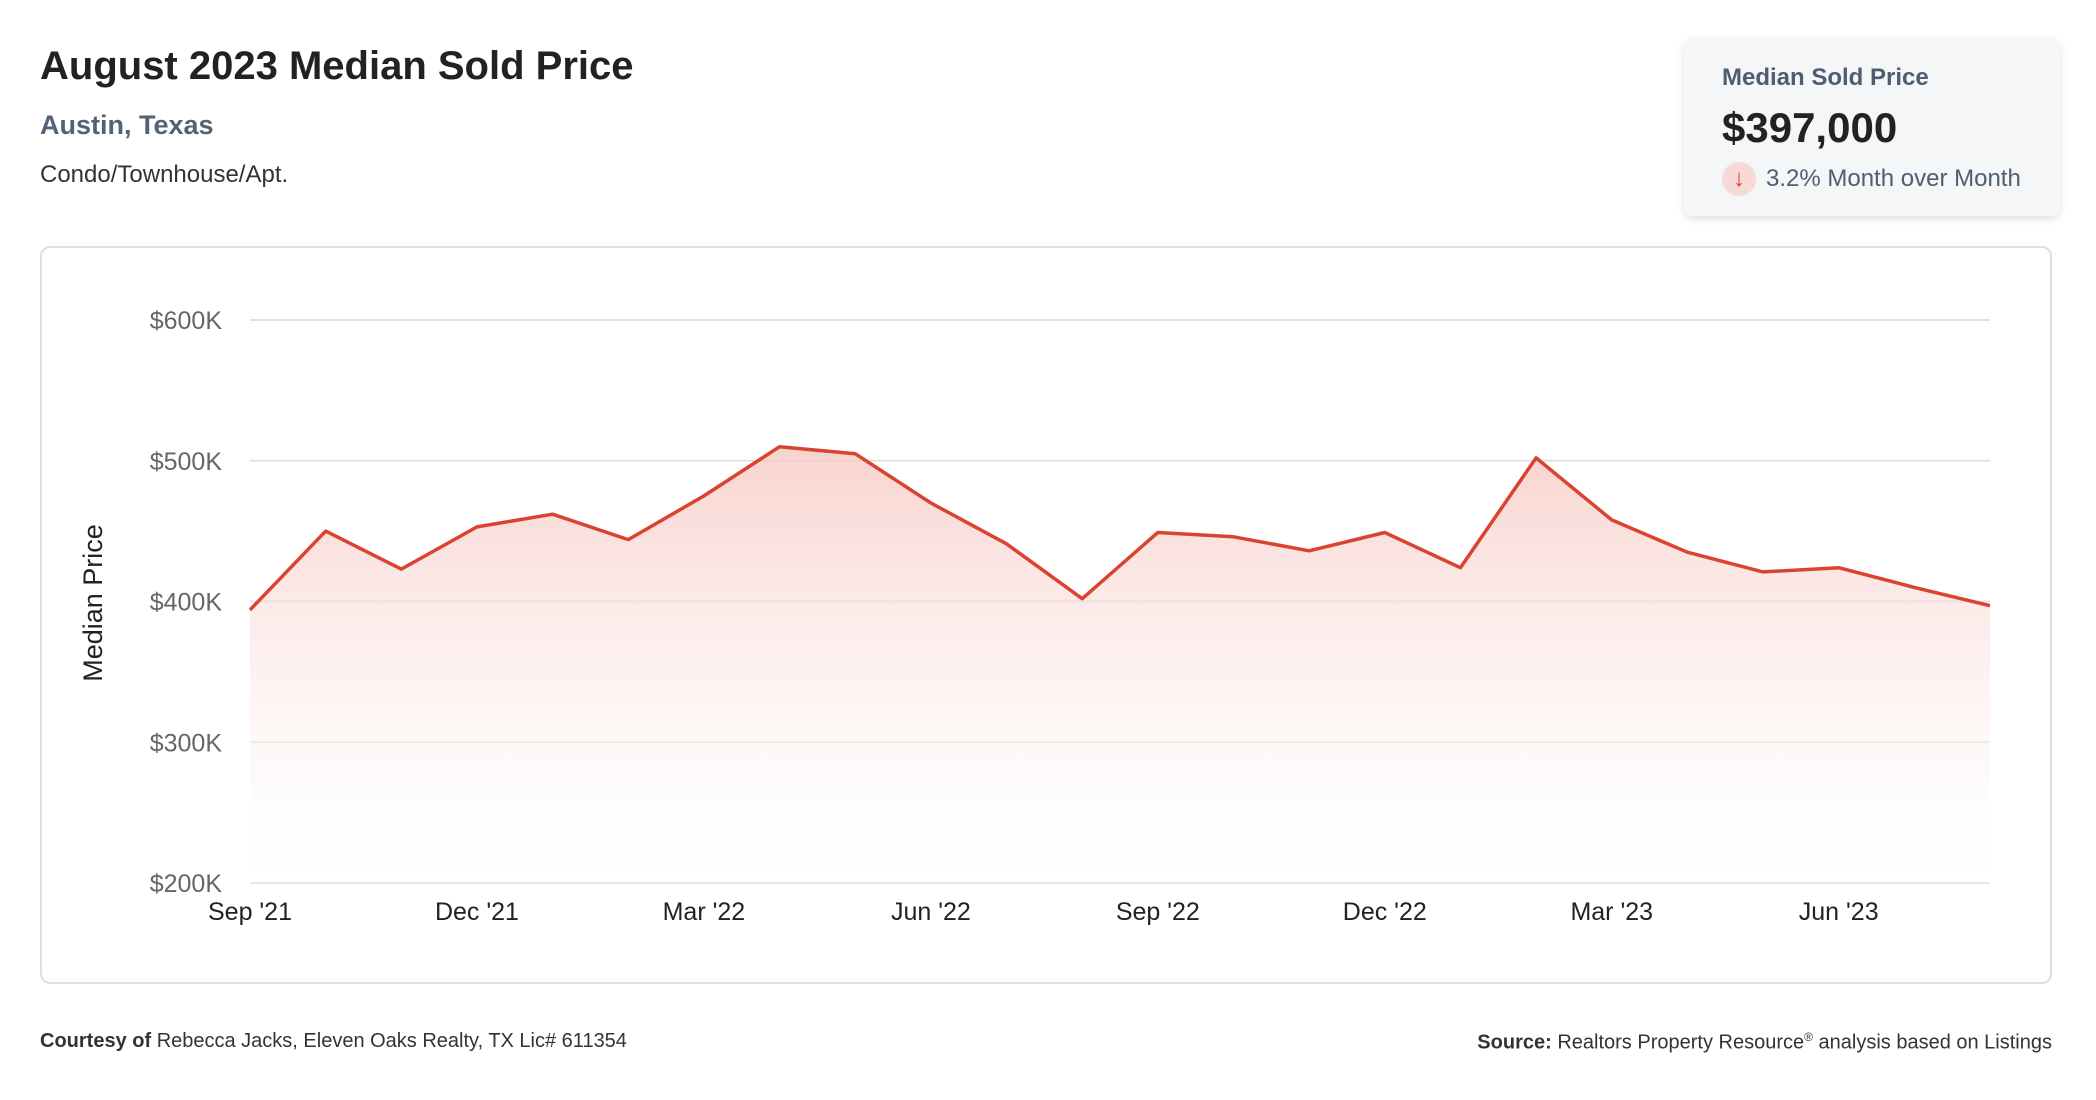 The image size is (2096, 1100). What do you see at coordinates (1810, 127) in the screenshot?
I see `stat-value: $397,000` at bounding box center [1810, 127].